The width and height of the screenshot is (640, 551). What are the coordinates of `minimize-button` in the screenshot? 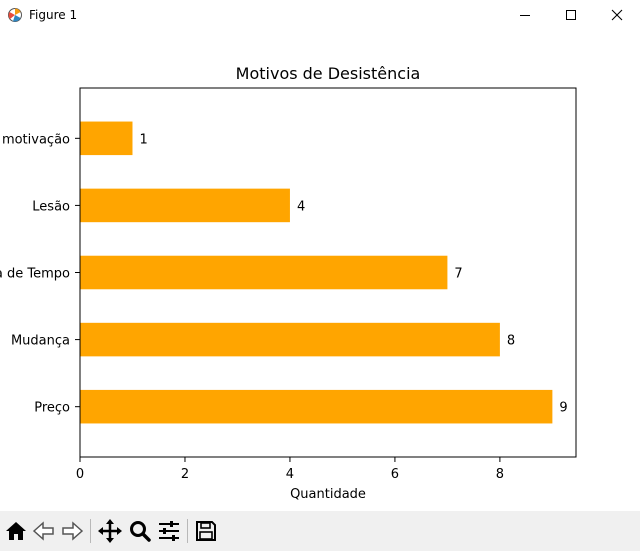 It's located at (525, 15).